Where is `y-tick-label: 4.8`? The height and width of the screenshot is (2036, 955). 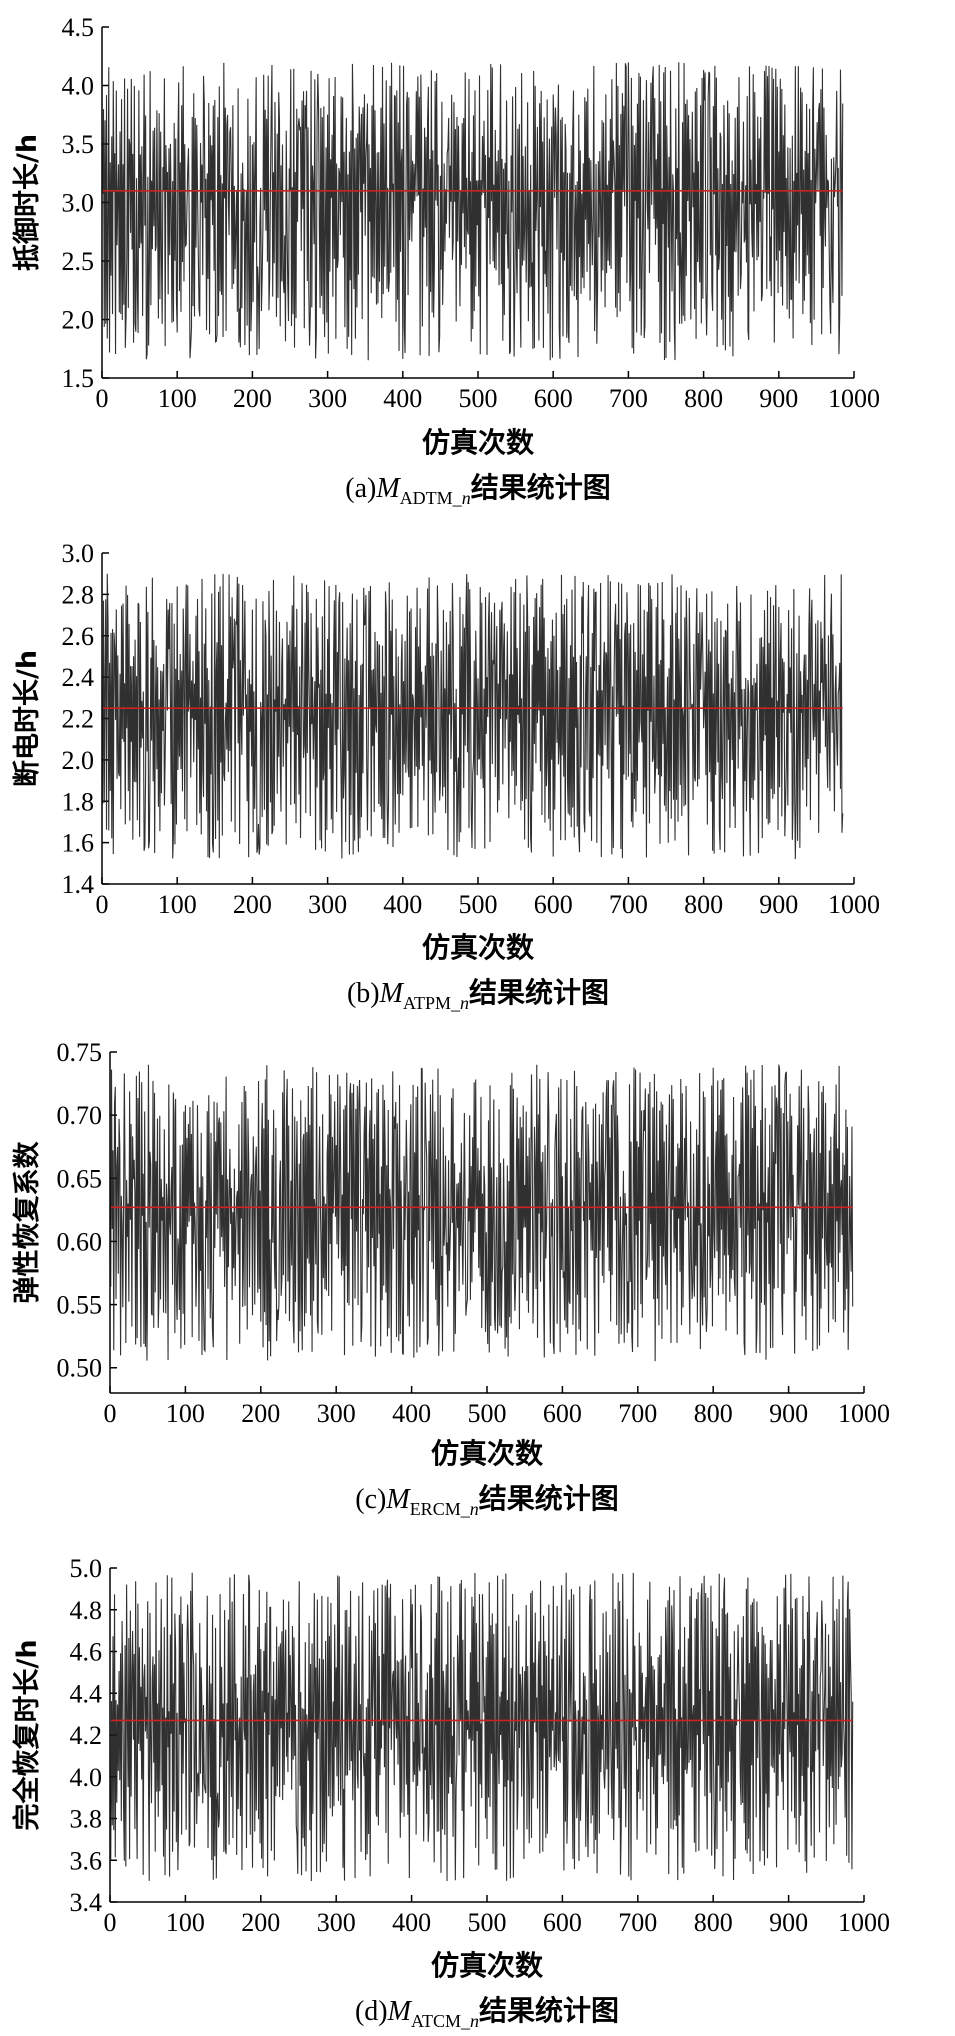
y-tick-label: 4.8 is located at coordinates (86, 1610).